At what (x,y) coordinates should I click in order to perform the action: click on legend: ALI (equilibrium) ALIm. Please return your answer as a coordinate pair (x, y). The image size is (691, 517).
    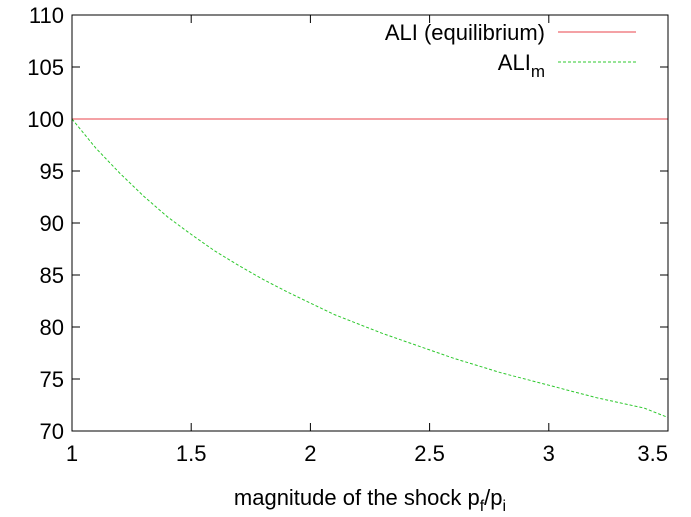
    Looking at the image, I should click on (510, 50).